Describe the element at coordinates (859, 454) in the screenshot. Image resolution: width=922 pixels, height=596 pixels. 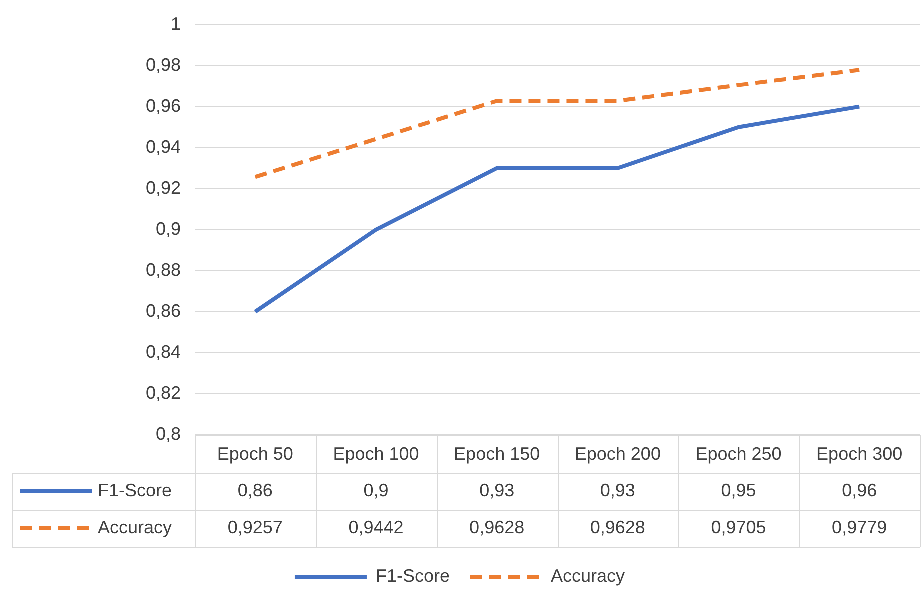
I see `x-tick-label: Epoch 300` at that location.